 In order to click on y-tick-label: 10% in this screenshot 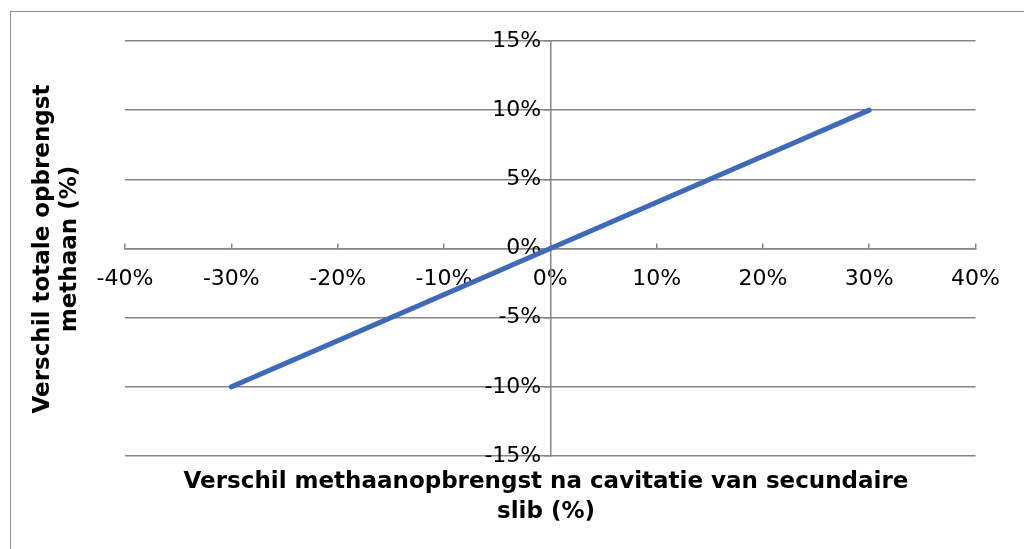, I will do `click(517, 108)`.